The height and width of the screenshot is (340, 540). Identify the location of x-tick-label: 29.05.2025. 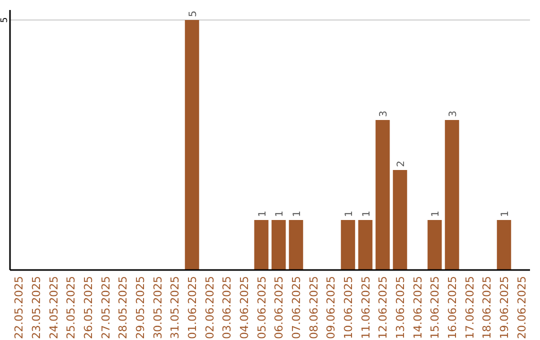
(140, 307).